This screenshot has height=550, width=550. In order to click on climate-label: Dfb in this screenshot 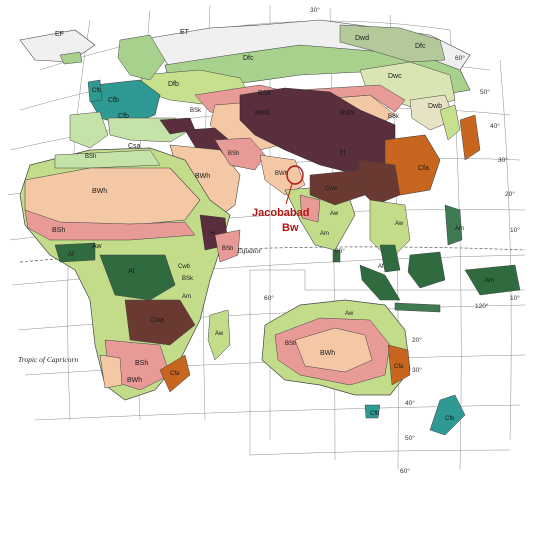, I will do `click(173, 84)`.